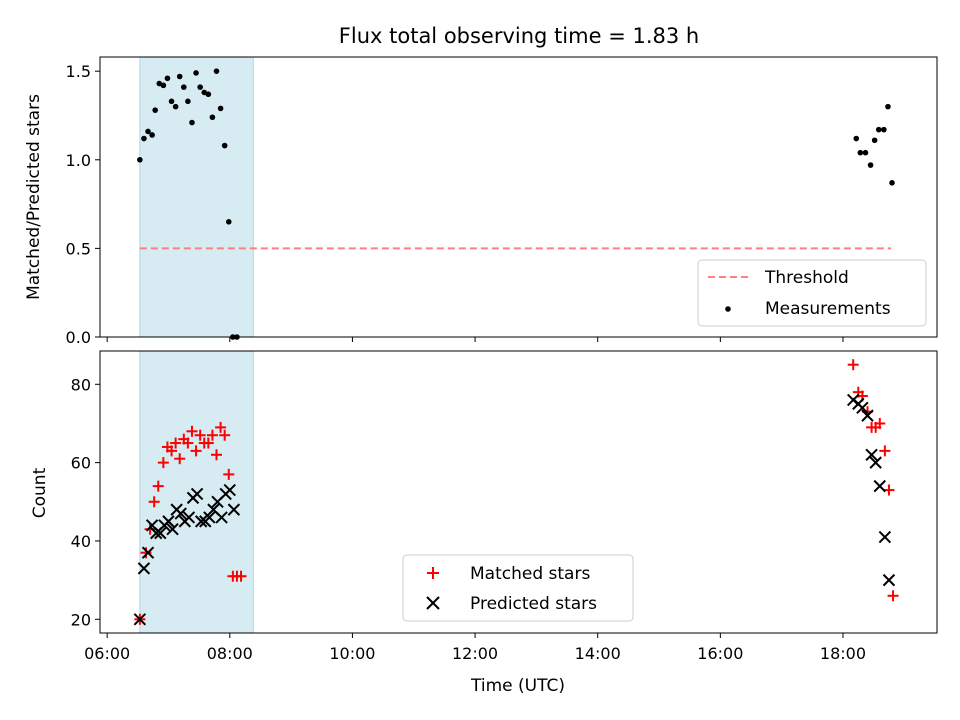  I want to click on predicted-legend-swatch, so click(433, 603).